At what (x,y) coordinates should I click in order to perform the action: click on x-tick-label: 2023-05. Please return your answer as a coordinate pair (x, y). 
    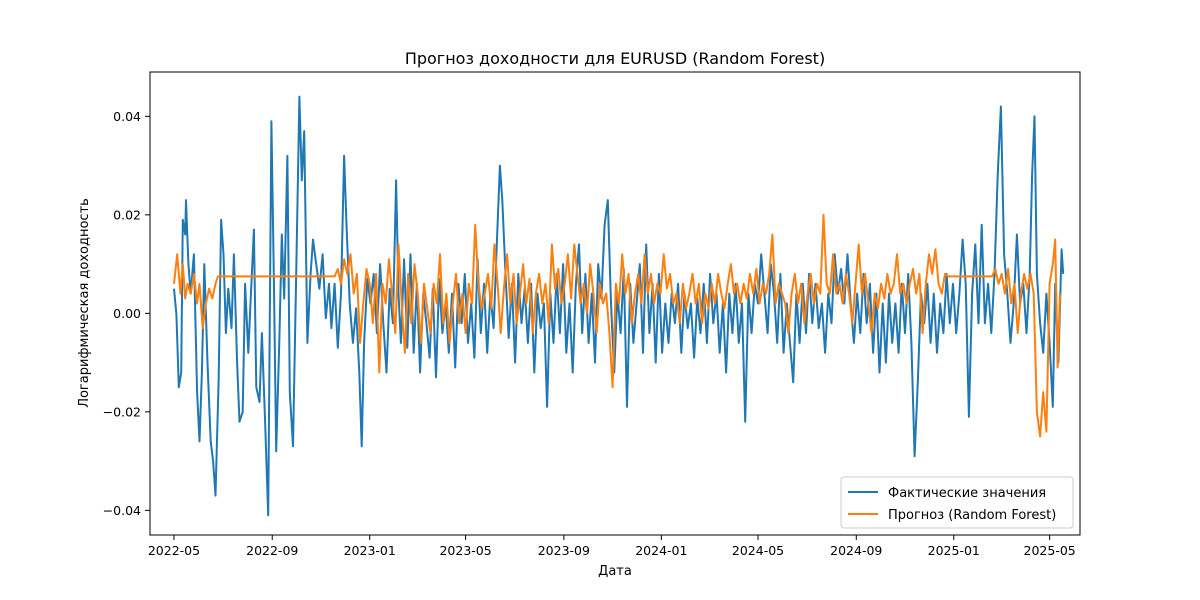
    Looking at the image, I should click on (465, 550).